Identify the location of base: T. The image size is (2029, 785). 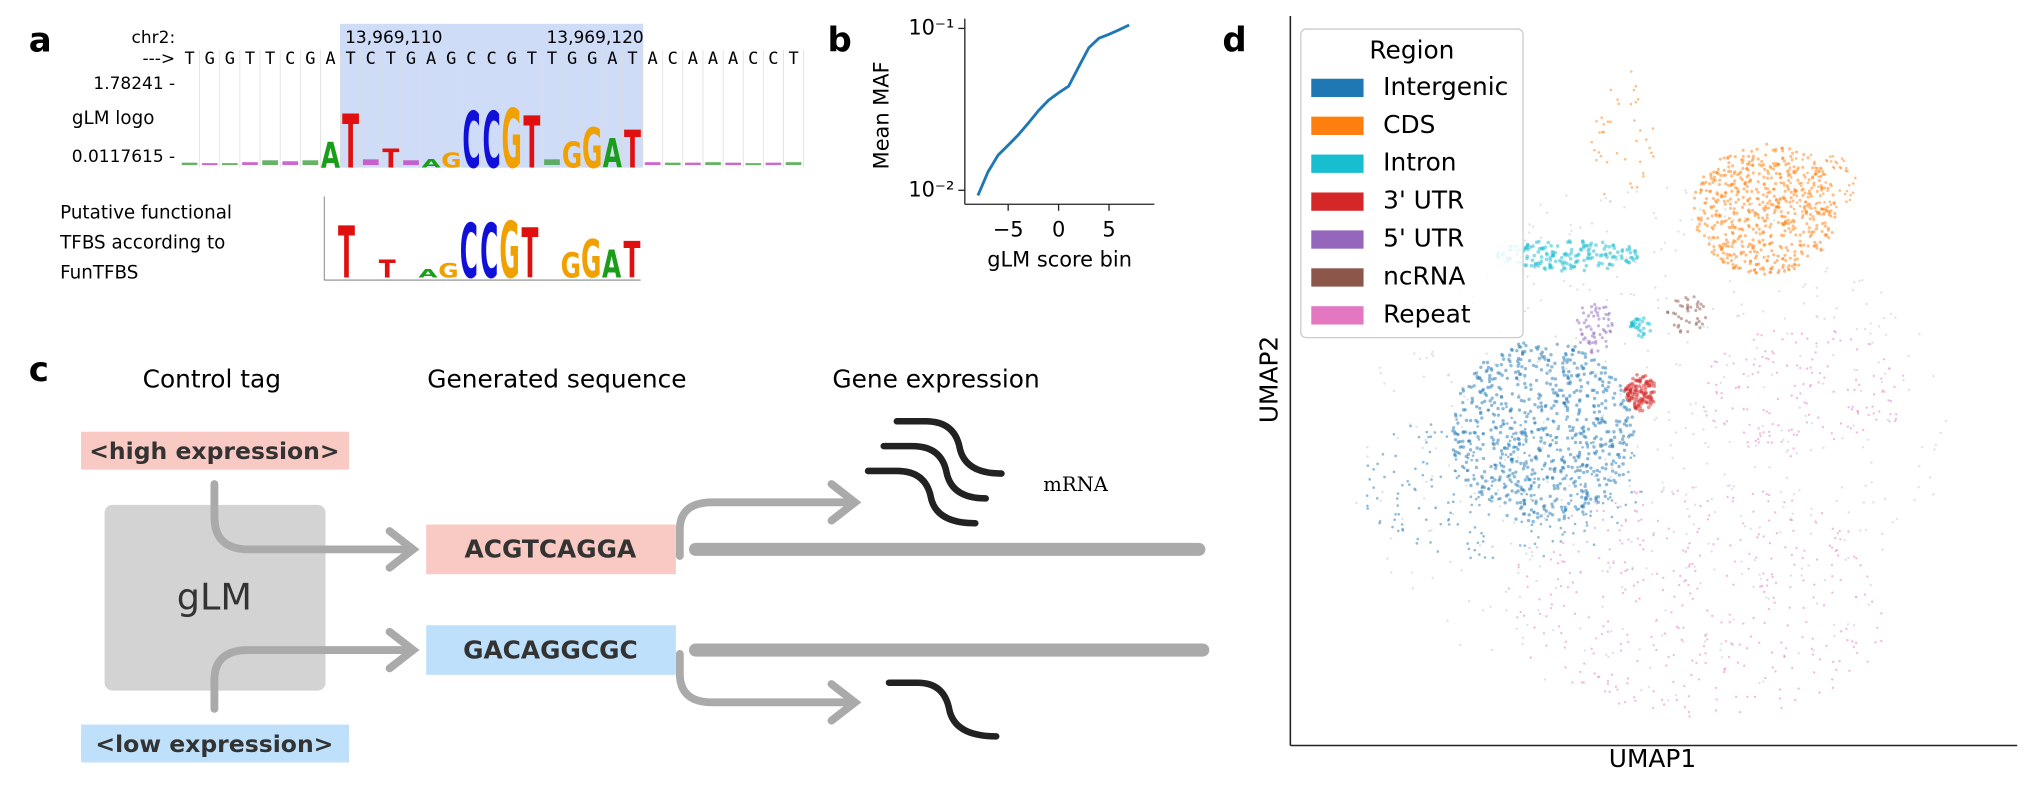
(793, 59).